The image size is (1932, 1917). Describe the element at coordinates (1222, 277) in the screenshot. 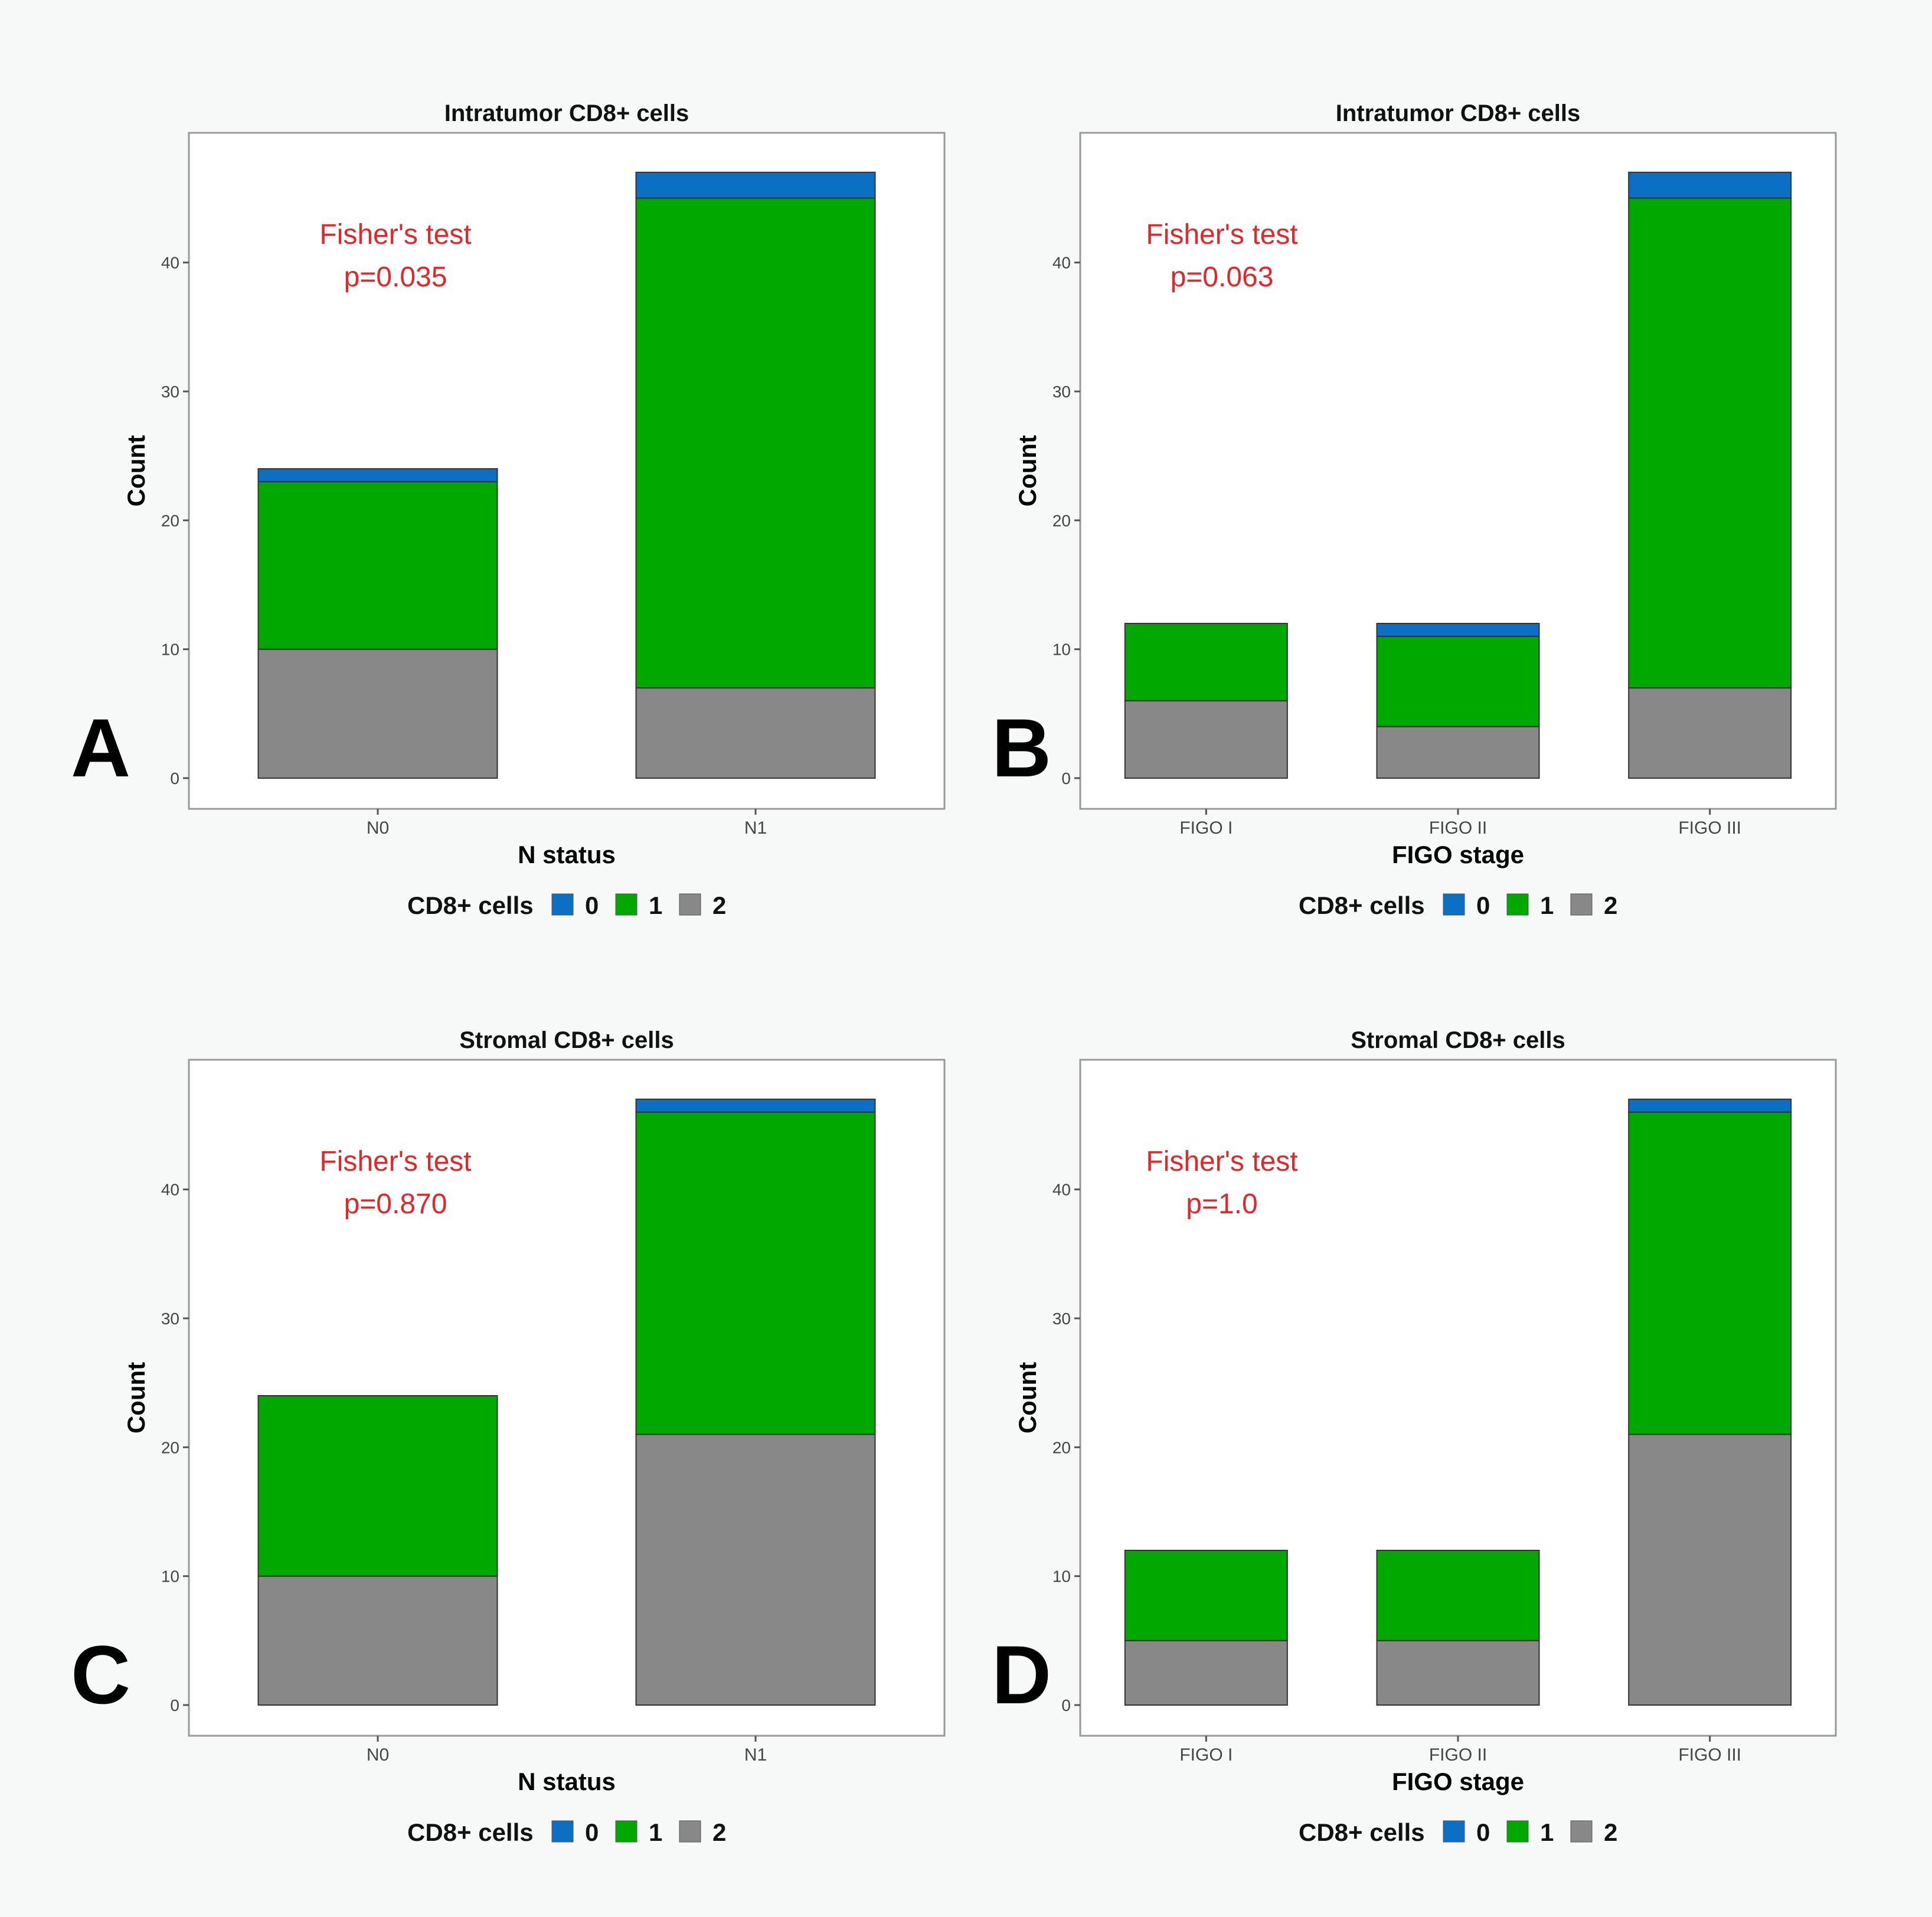

I see `annotation-p-value: p=0.063` at that location.